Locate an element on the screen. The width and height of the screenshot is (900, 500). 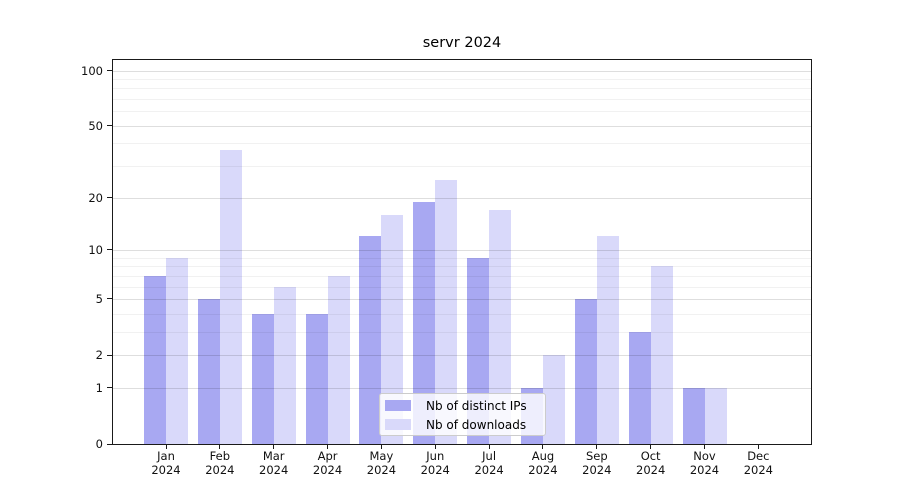
legend: Nb of distinct IPs Nb of downloads is located at coordinates (462, 414).